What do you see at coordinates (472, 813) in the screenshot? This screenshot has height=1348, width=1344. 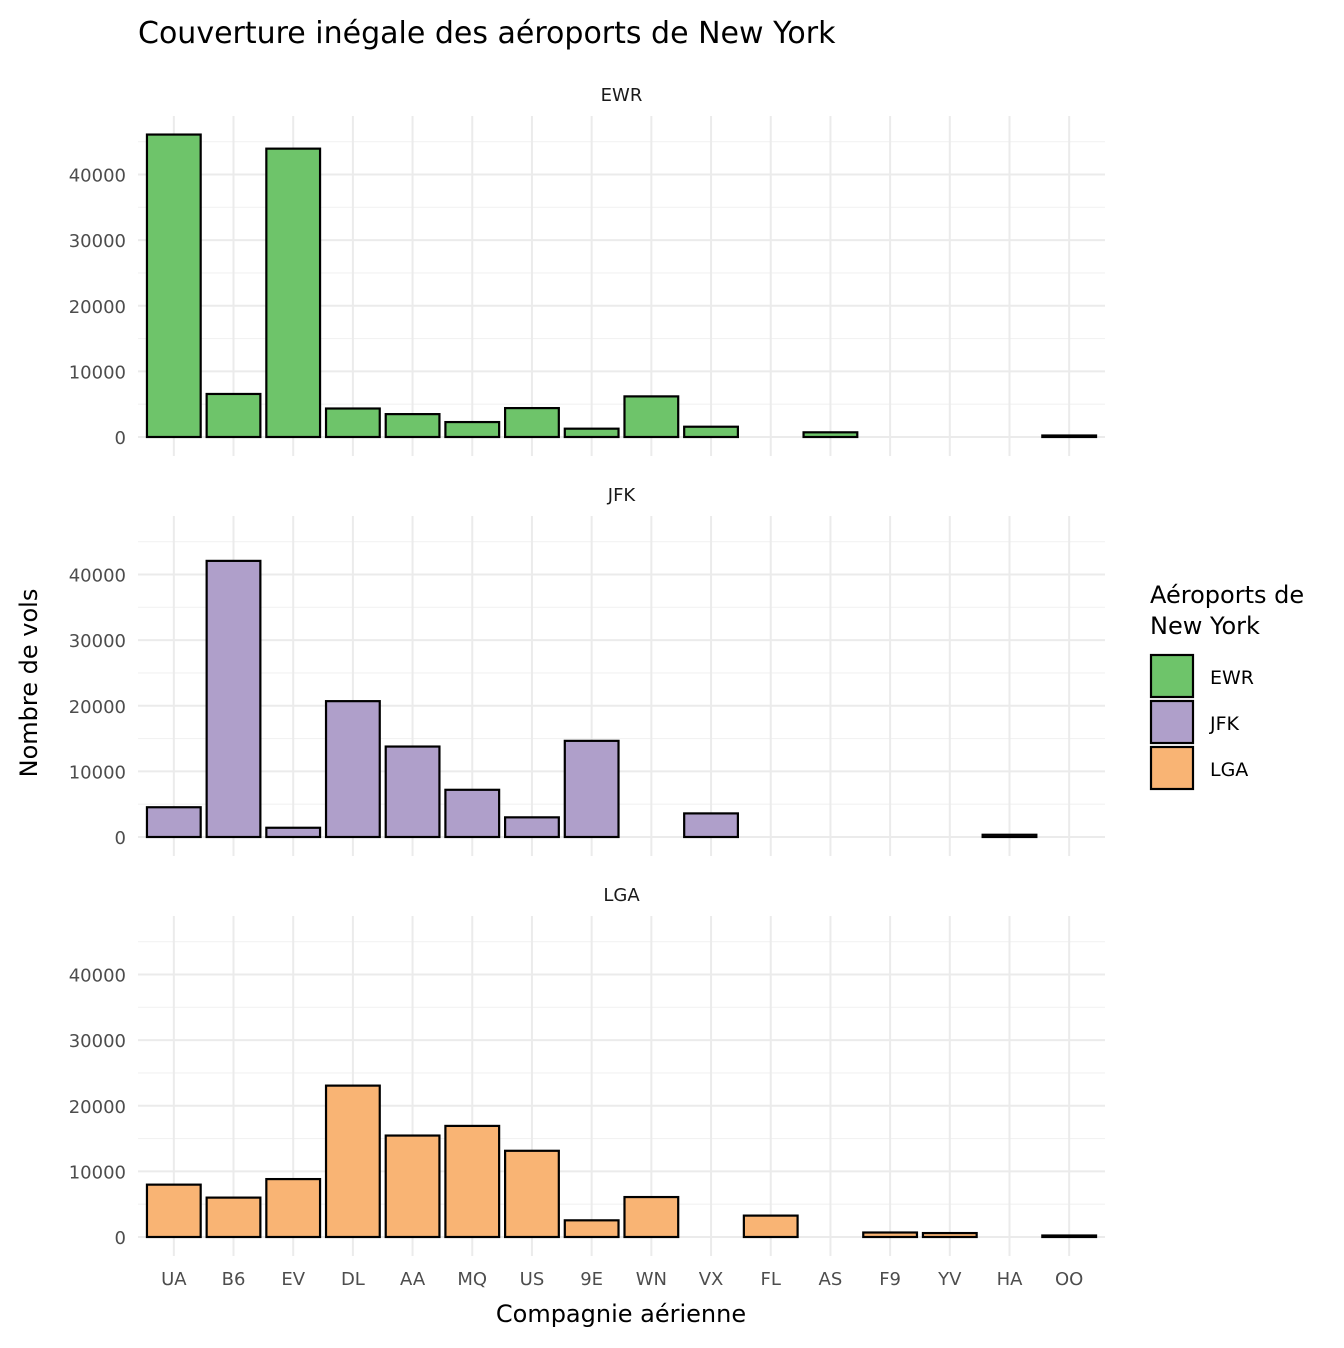 I see `bar-jfk-mq` at bounding box center [472, 813].